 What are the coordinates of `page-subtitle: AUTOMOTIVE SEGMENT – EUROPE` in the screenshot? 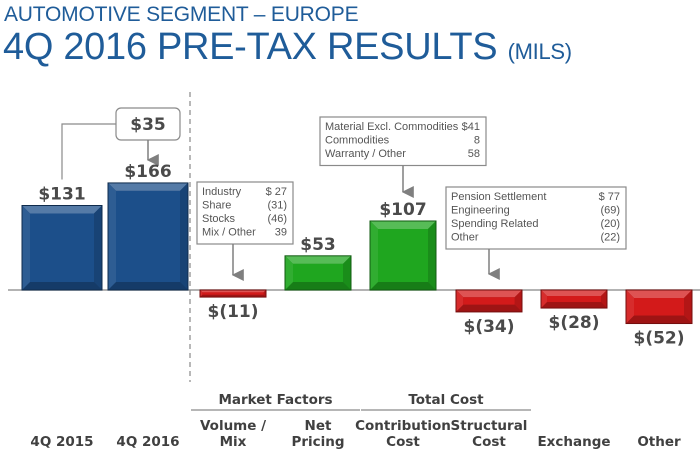 It's located at (181, 14).